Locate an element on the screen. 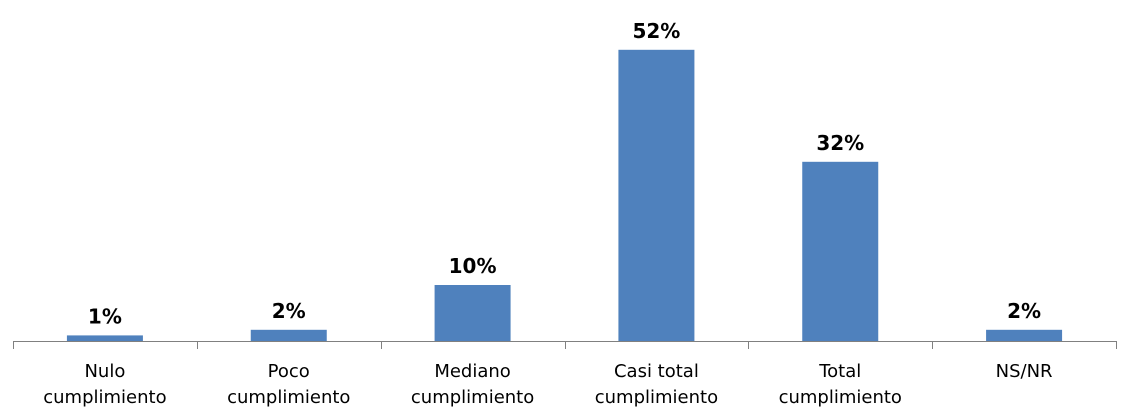 This screenshot has width=1128, height=411. data-label: 52% is located at coordinates (656, 31).